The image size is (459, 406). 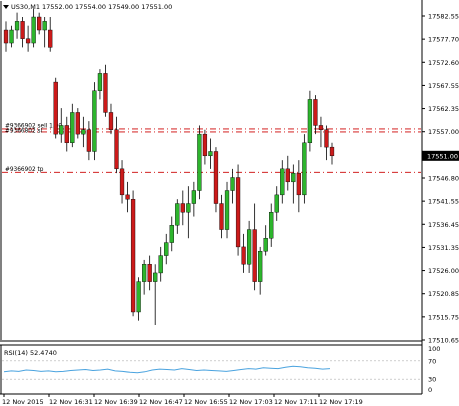 What do you see at coordinates (161, 402) in the screenshot?
I see `time-tick-label: 12 Nov 16:47` at bounding box center [161, 402].